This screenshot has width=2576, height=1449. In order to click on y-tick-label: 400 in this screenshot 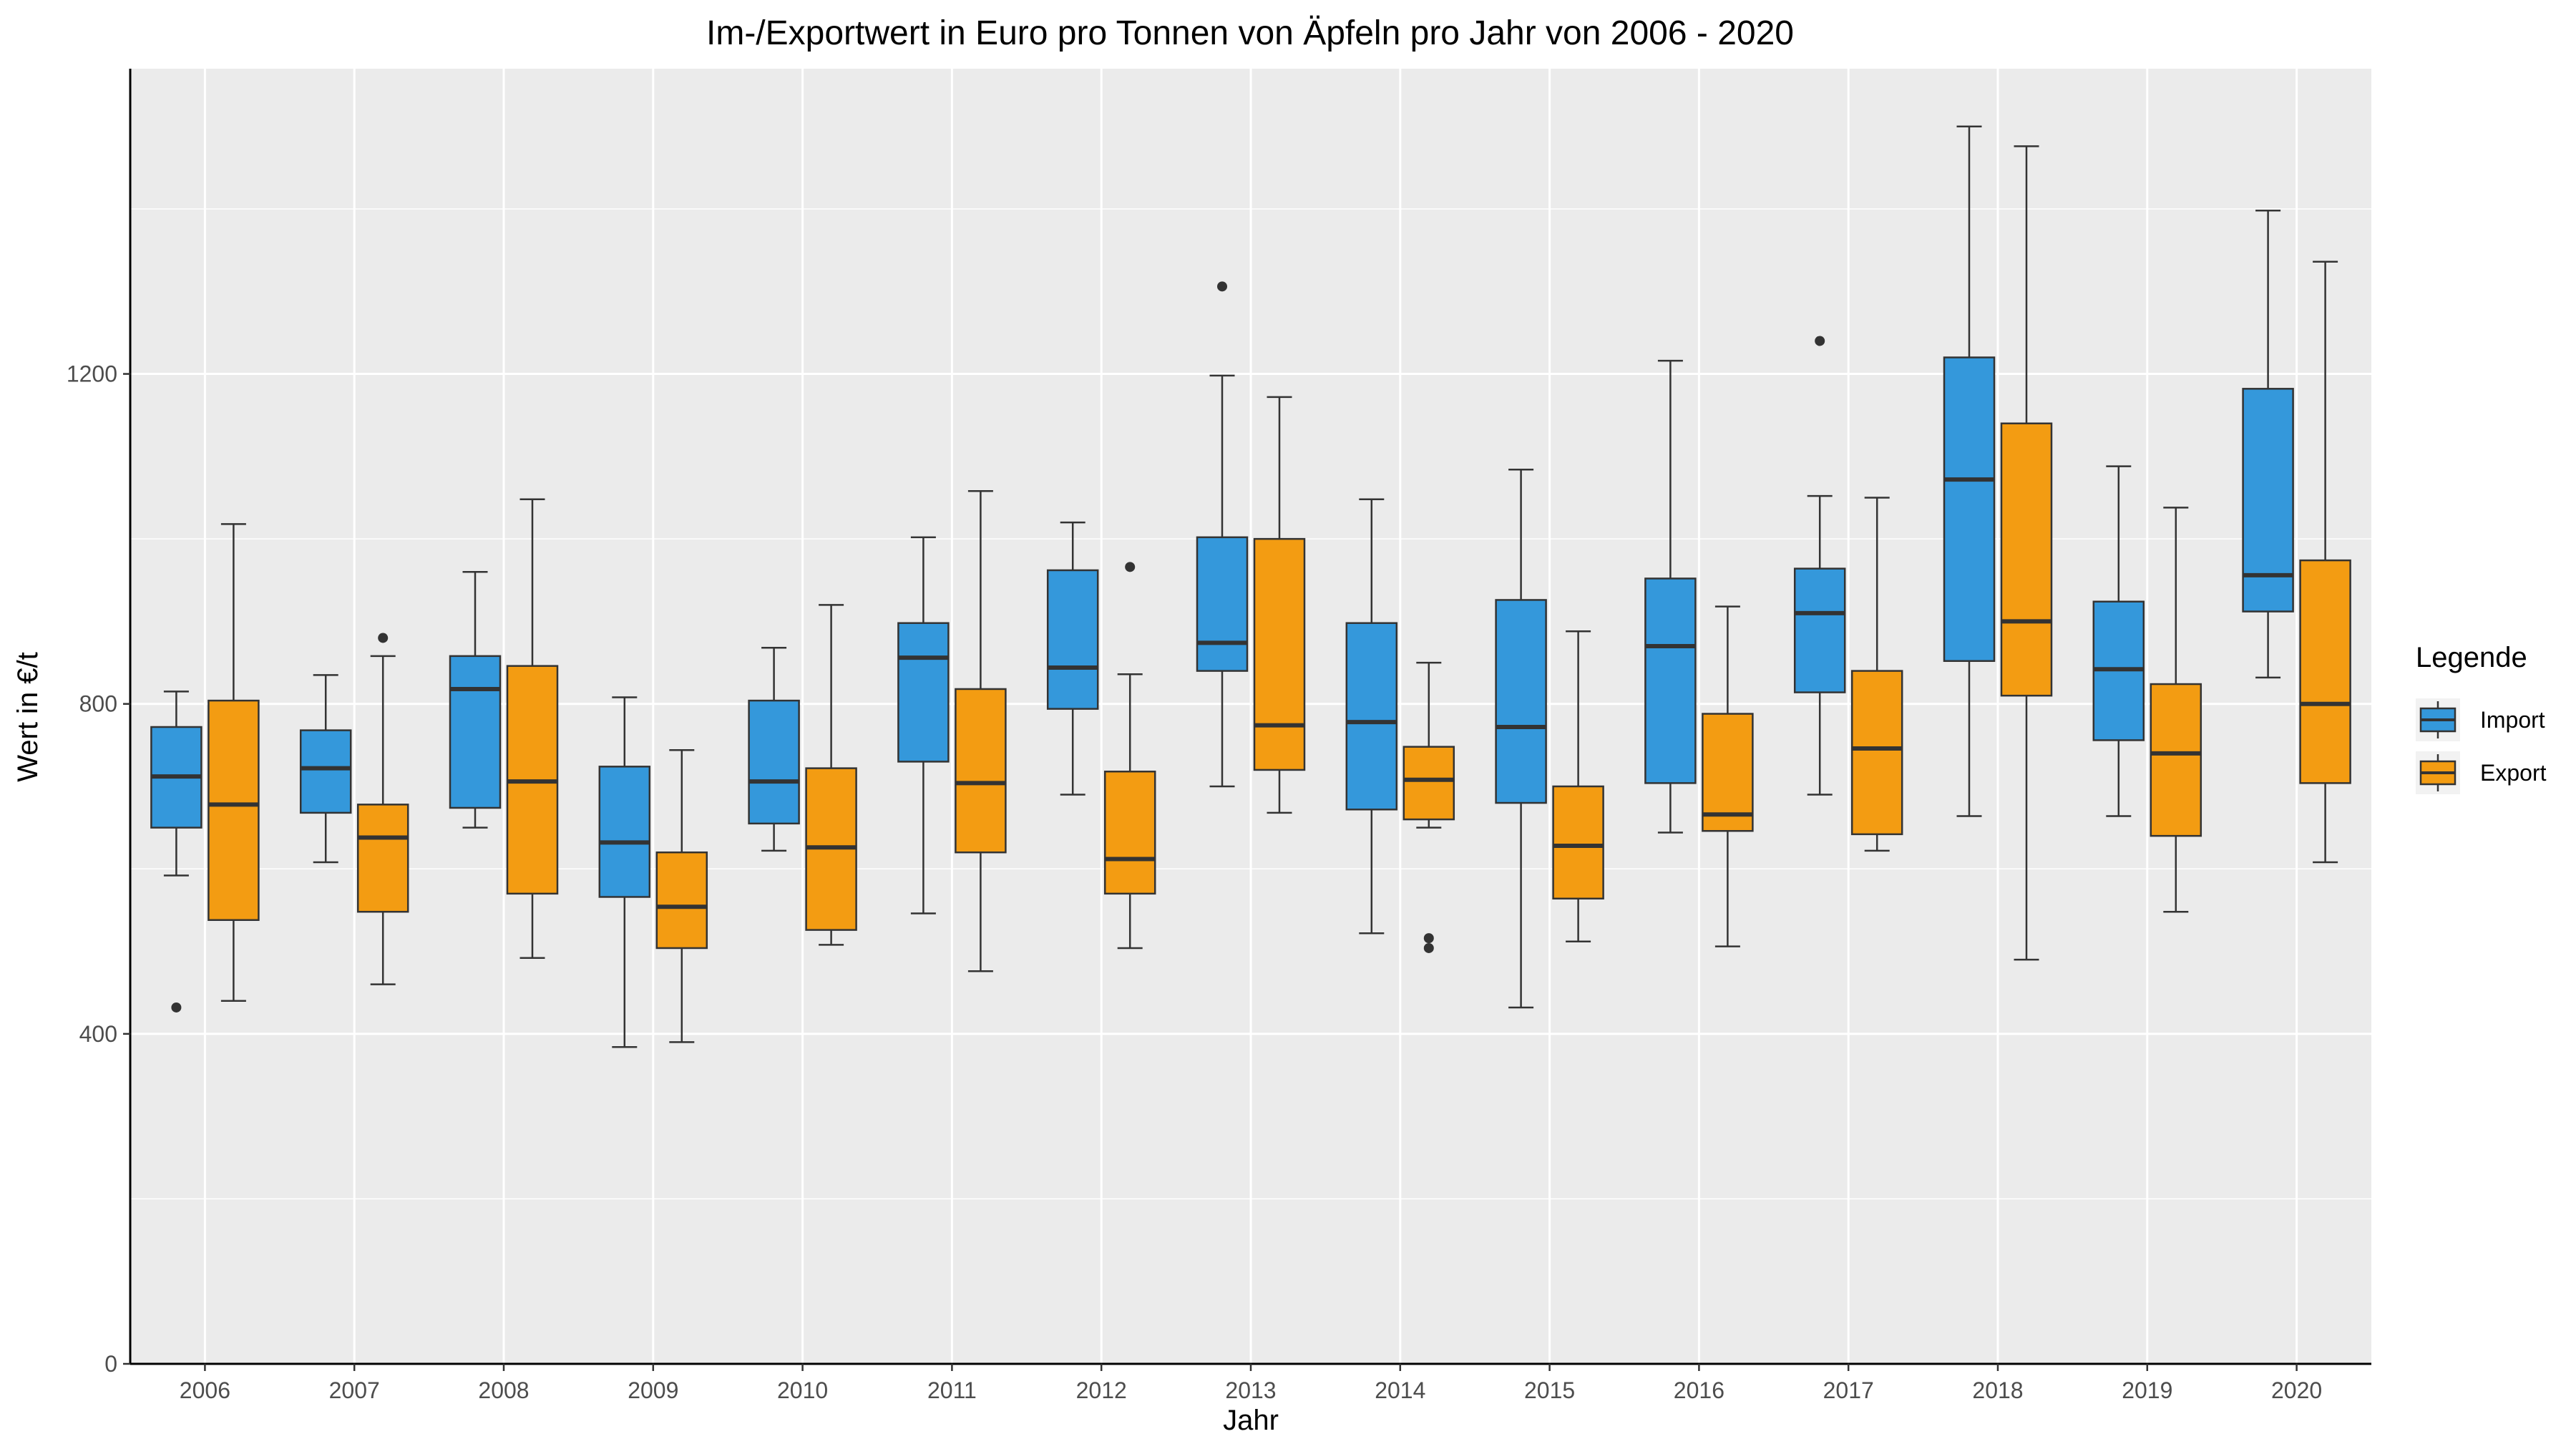, I will do `click(98, 1034)`.